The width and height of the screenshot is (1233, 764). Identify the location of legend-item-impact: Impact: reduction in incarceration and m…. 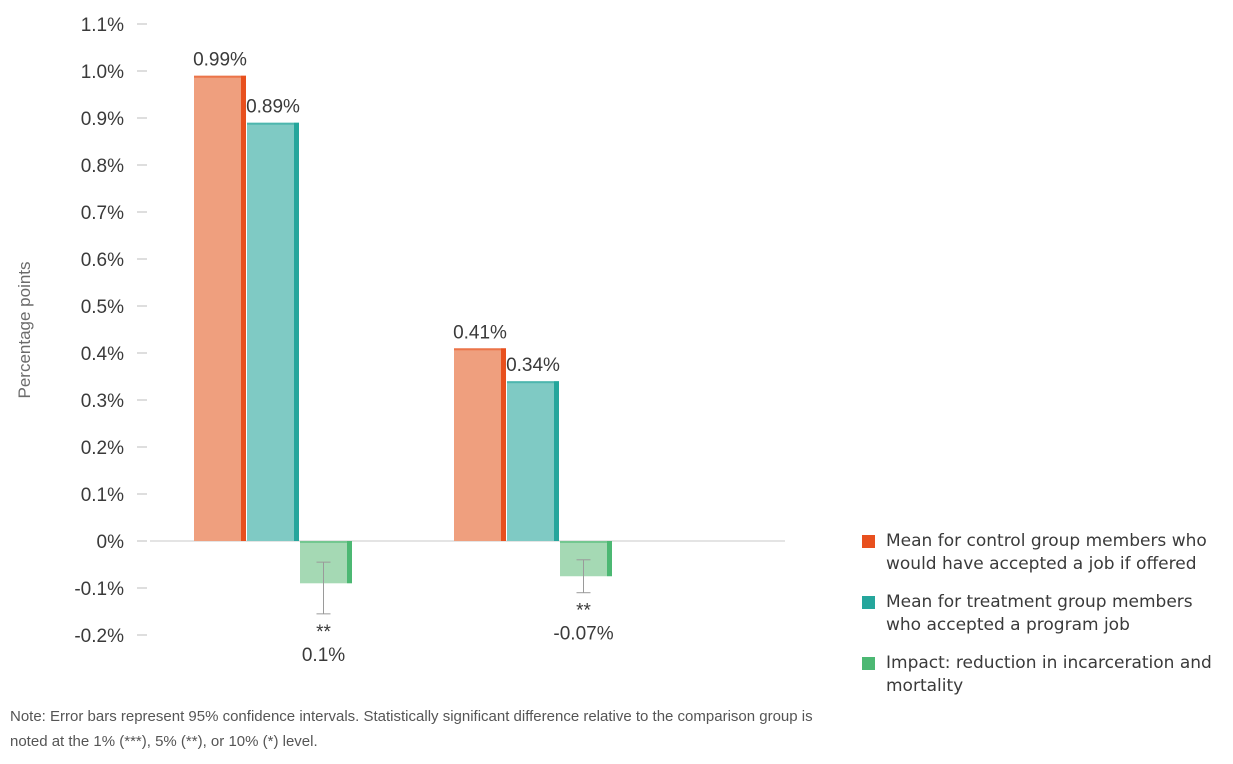
(1046, 675).